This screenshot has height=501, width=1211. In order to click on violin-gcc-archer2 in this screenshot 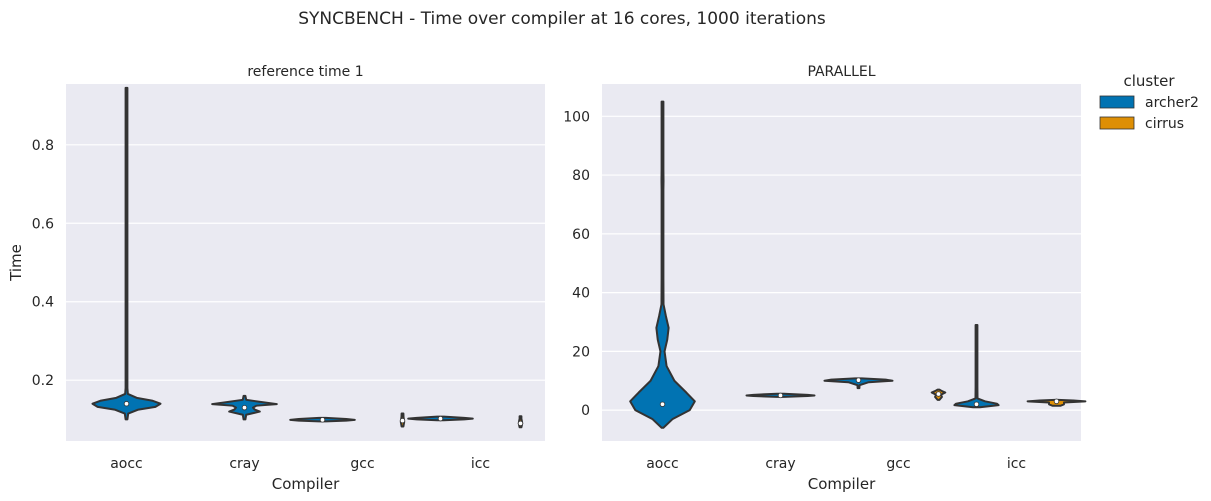, I will do `click(858, 383)`.